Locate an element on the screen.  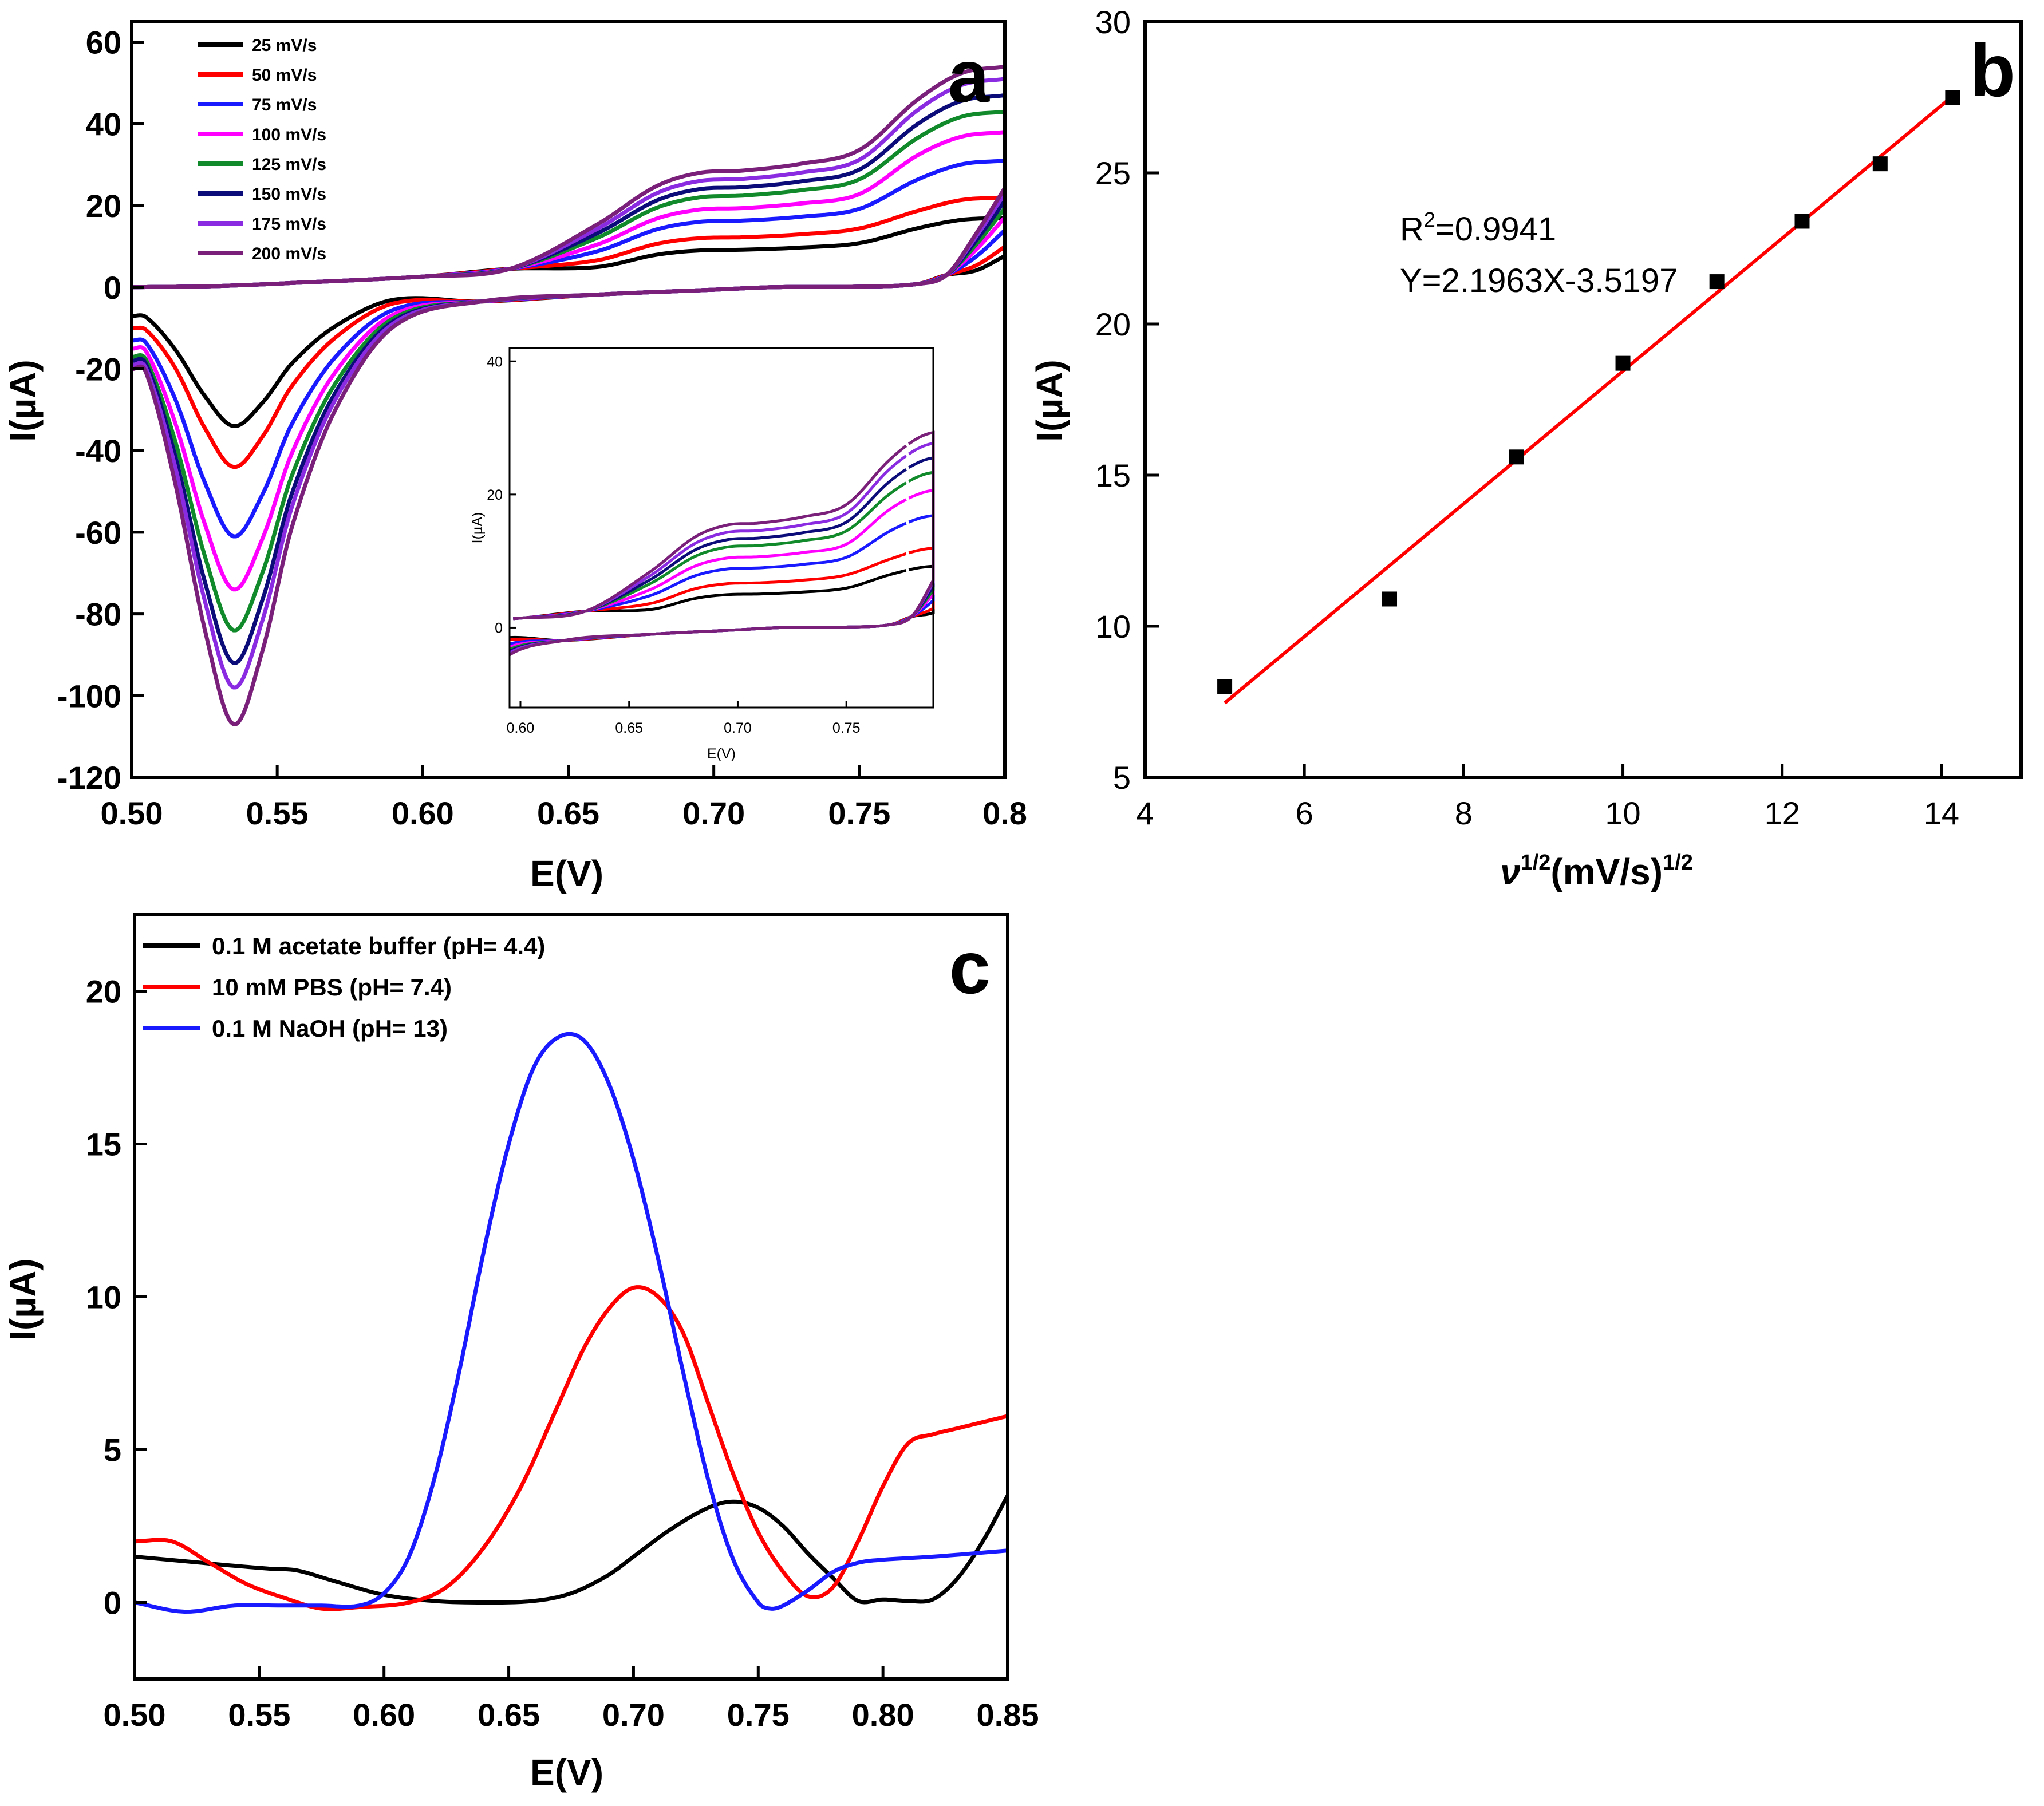
b-y-tick-label: 30 is located at coordinates (1113, 22).